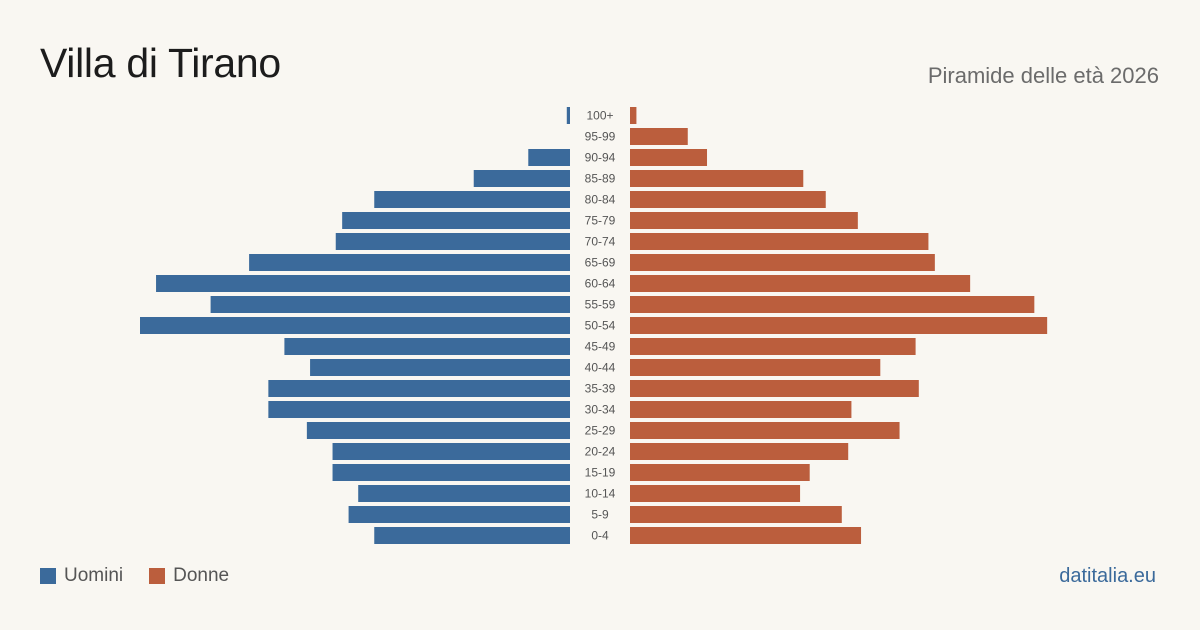 The height and width of the screenshot is (630, 1200). Describe the element at coordinates (599, 116) in the screenshot. I see `age-label-100+: 100+` at that location.